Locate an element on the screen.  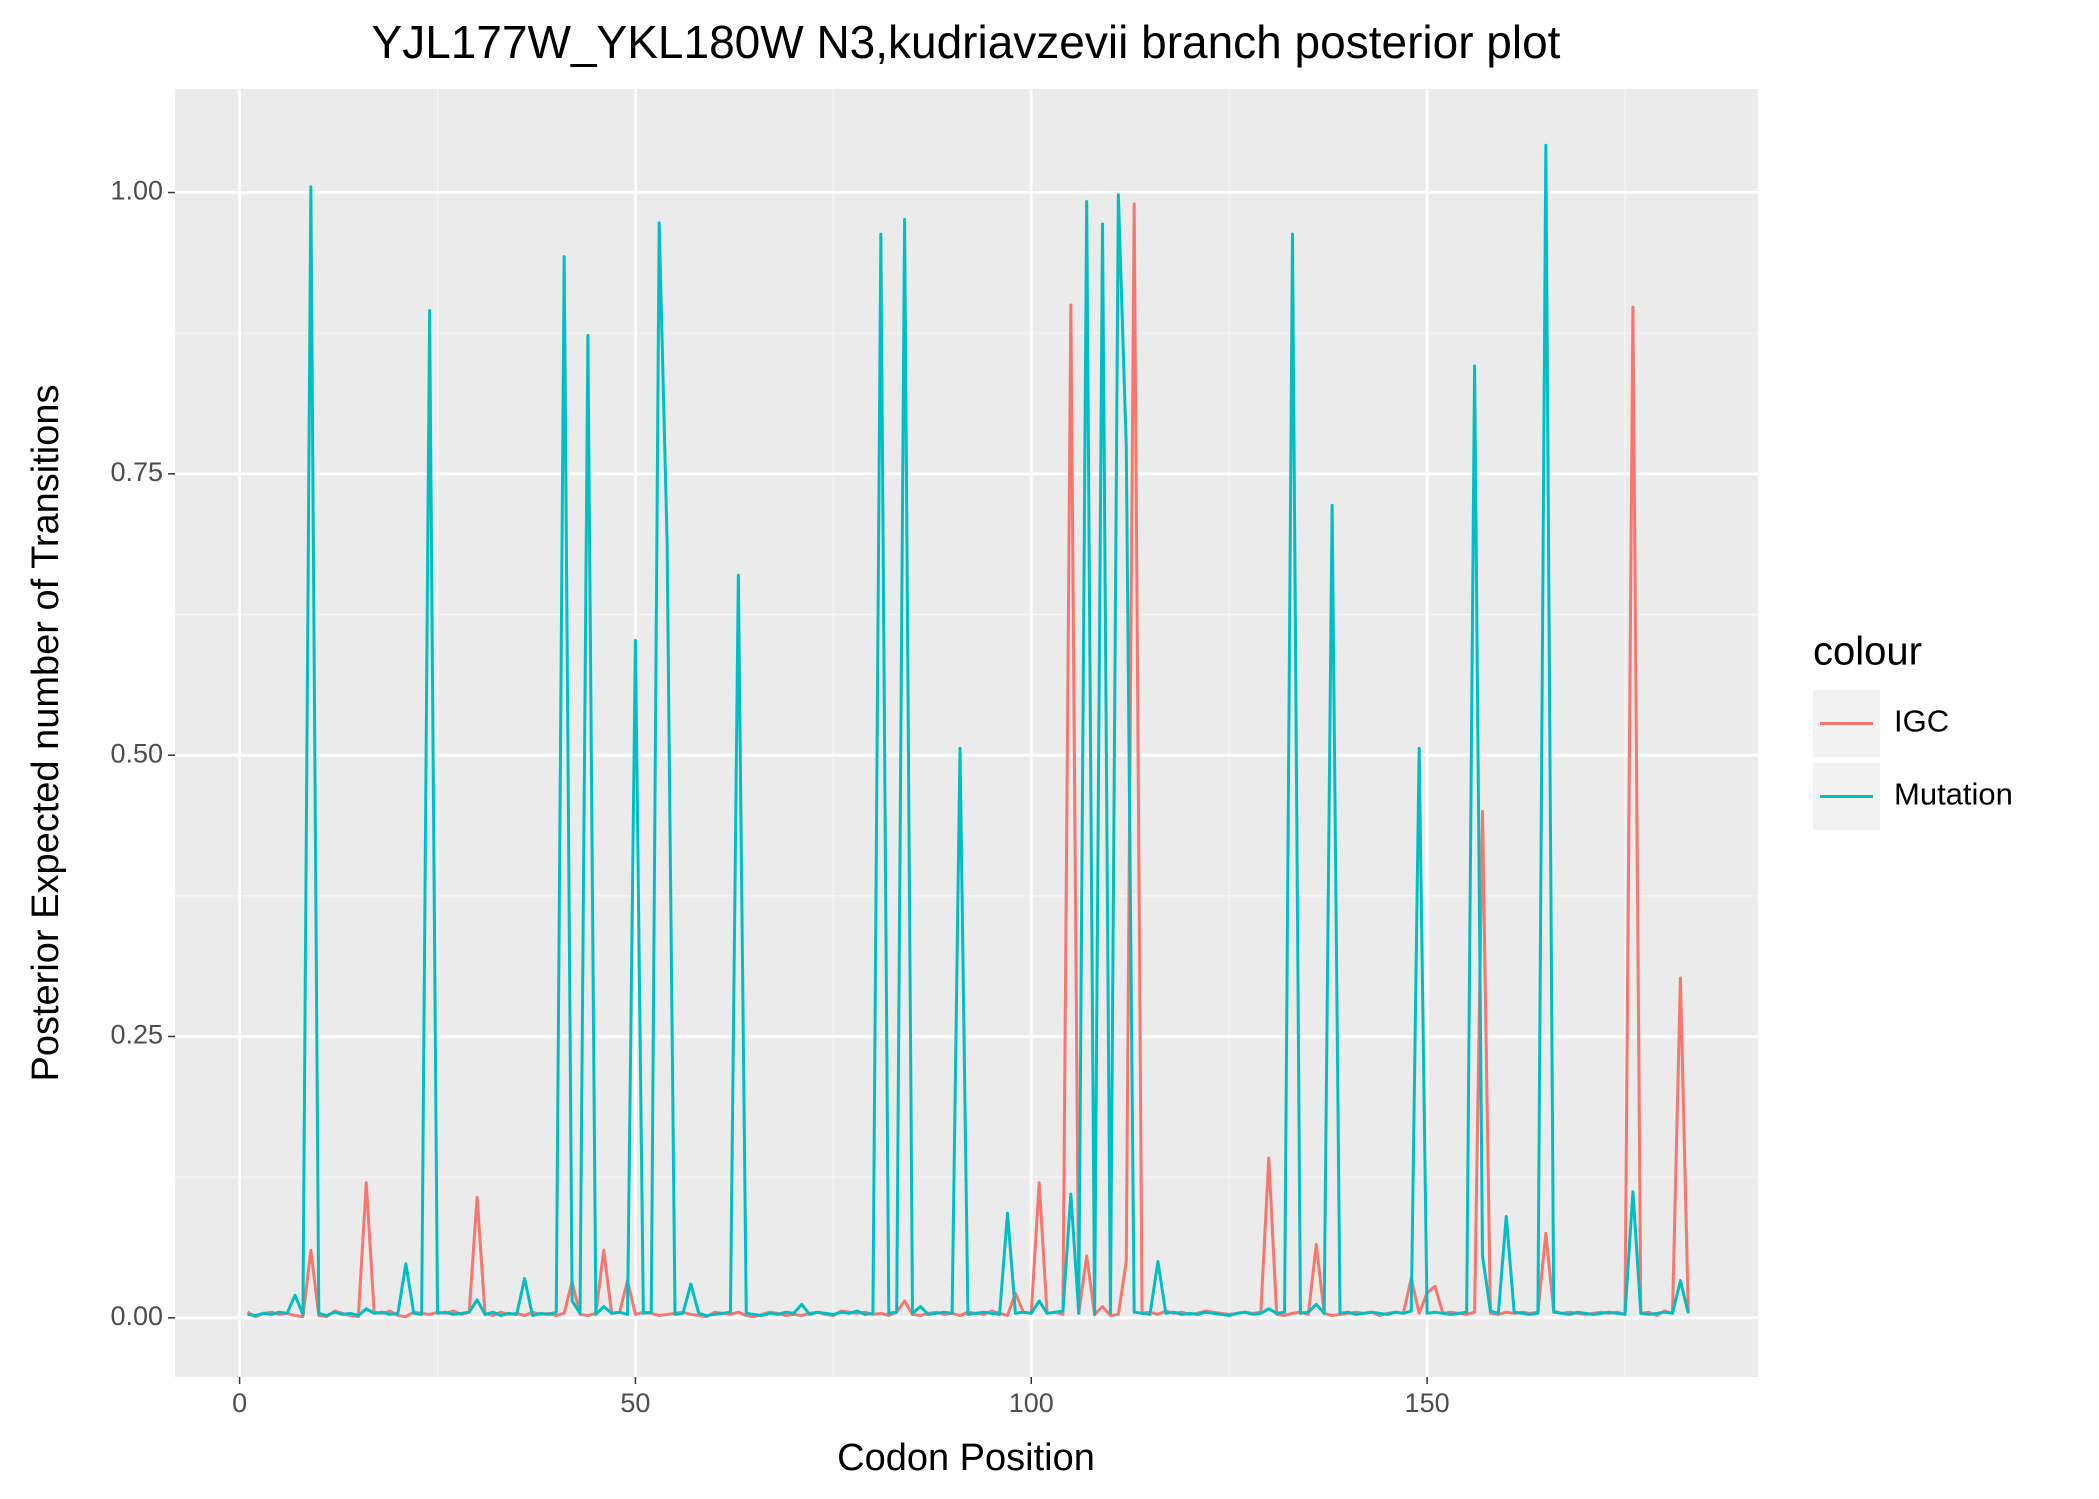
x-tick-label: 0 is located at coordinates (239, 1403).